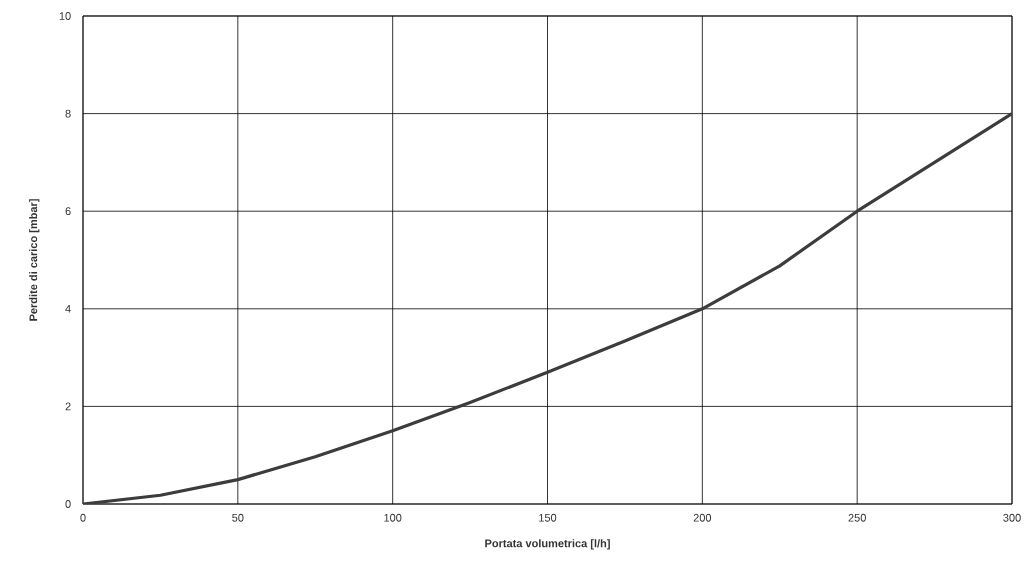 The width and height of the screenshot is (1036, 585). I want to click on x-tick-label: 50, so click(238, 517).